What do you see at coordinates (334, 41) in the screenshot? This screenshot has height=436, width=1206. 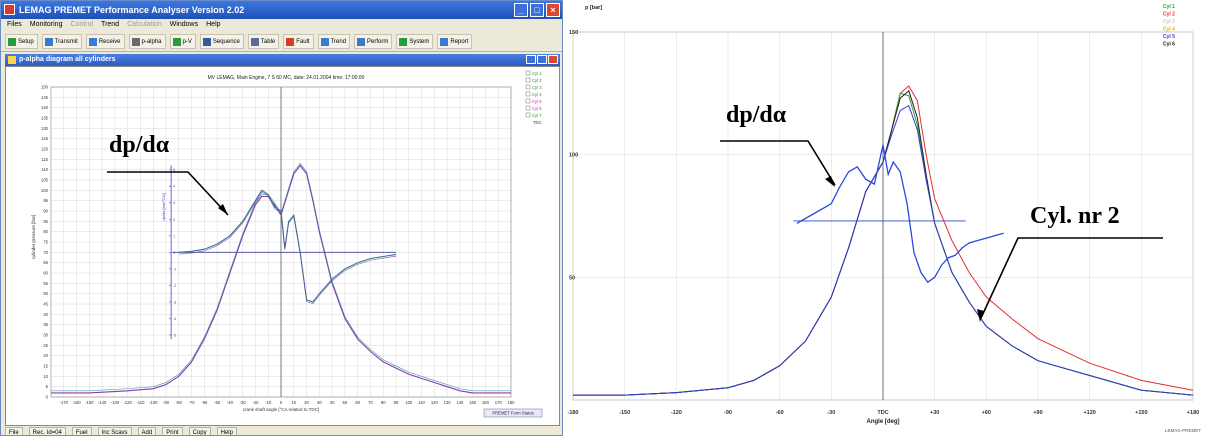 I see `trend-button: Trend` at bounding box center [334, 41].